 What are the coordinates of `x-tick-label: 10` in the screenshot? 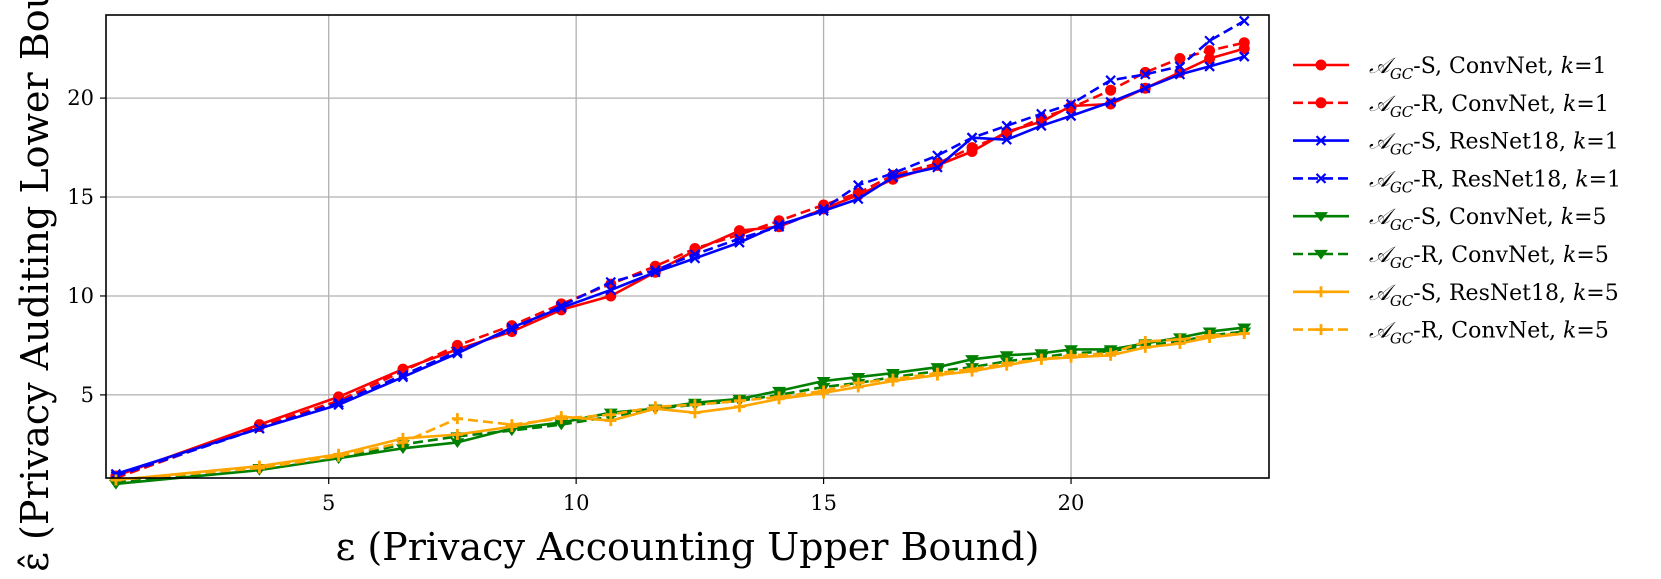 It's located at (576, 503).